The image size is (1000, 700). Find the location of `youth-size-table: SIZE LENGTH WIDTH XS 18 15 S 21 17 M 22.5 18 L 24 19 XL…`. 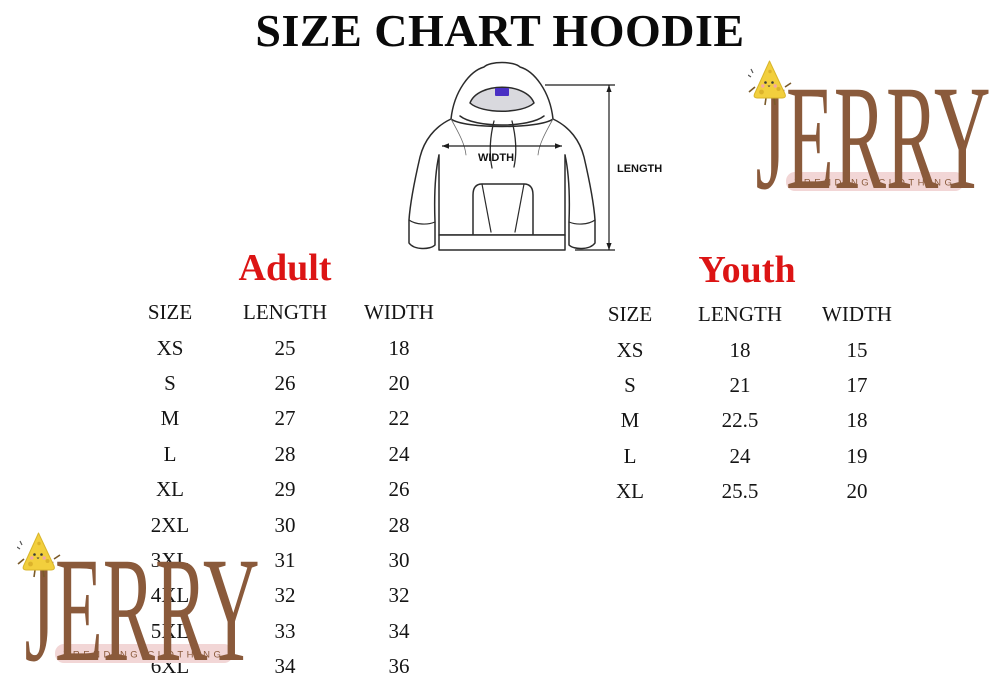

youth-size-table: SIZE LENGTH WIDTH XS 18 15 S 21 17 M 22.5 18 L 24 19 XL… is located at coordinates (747, 403).